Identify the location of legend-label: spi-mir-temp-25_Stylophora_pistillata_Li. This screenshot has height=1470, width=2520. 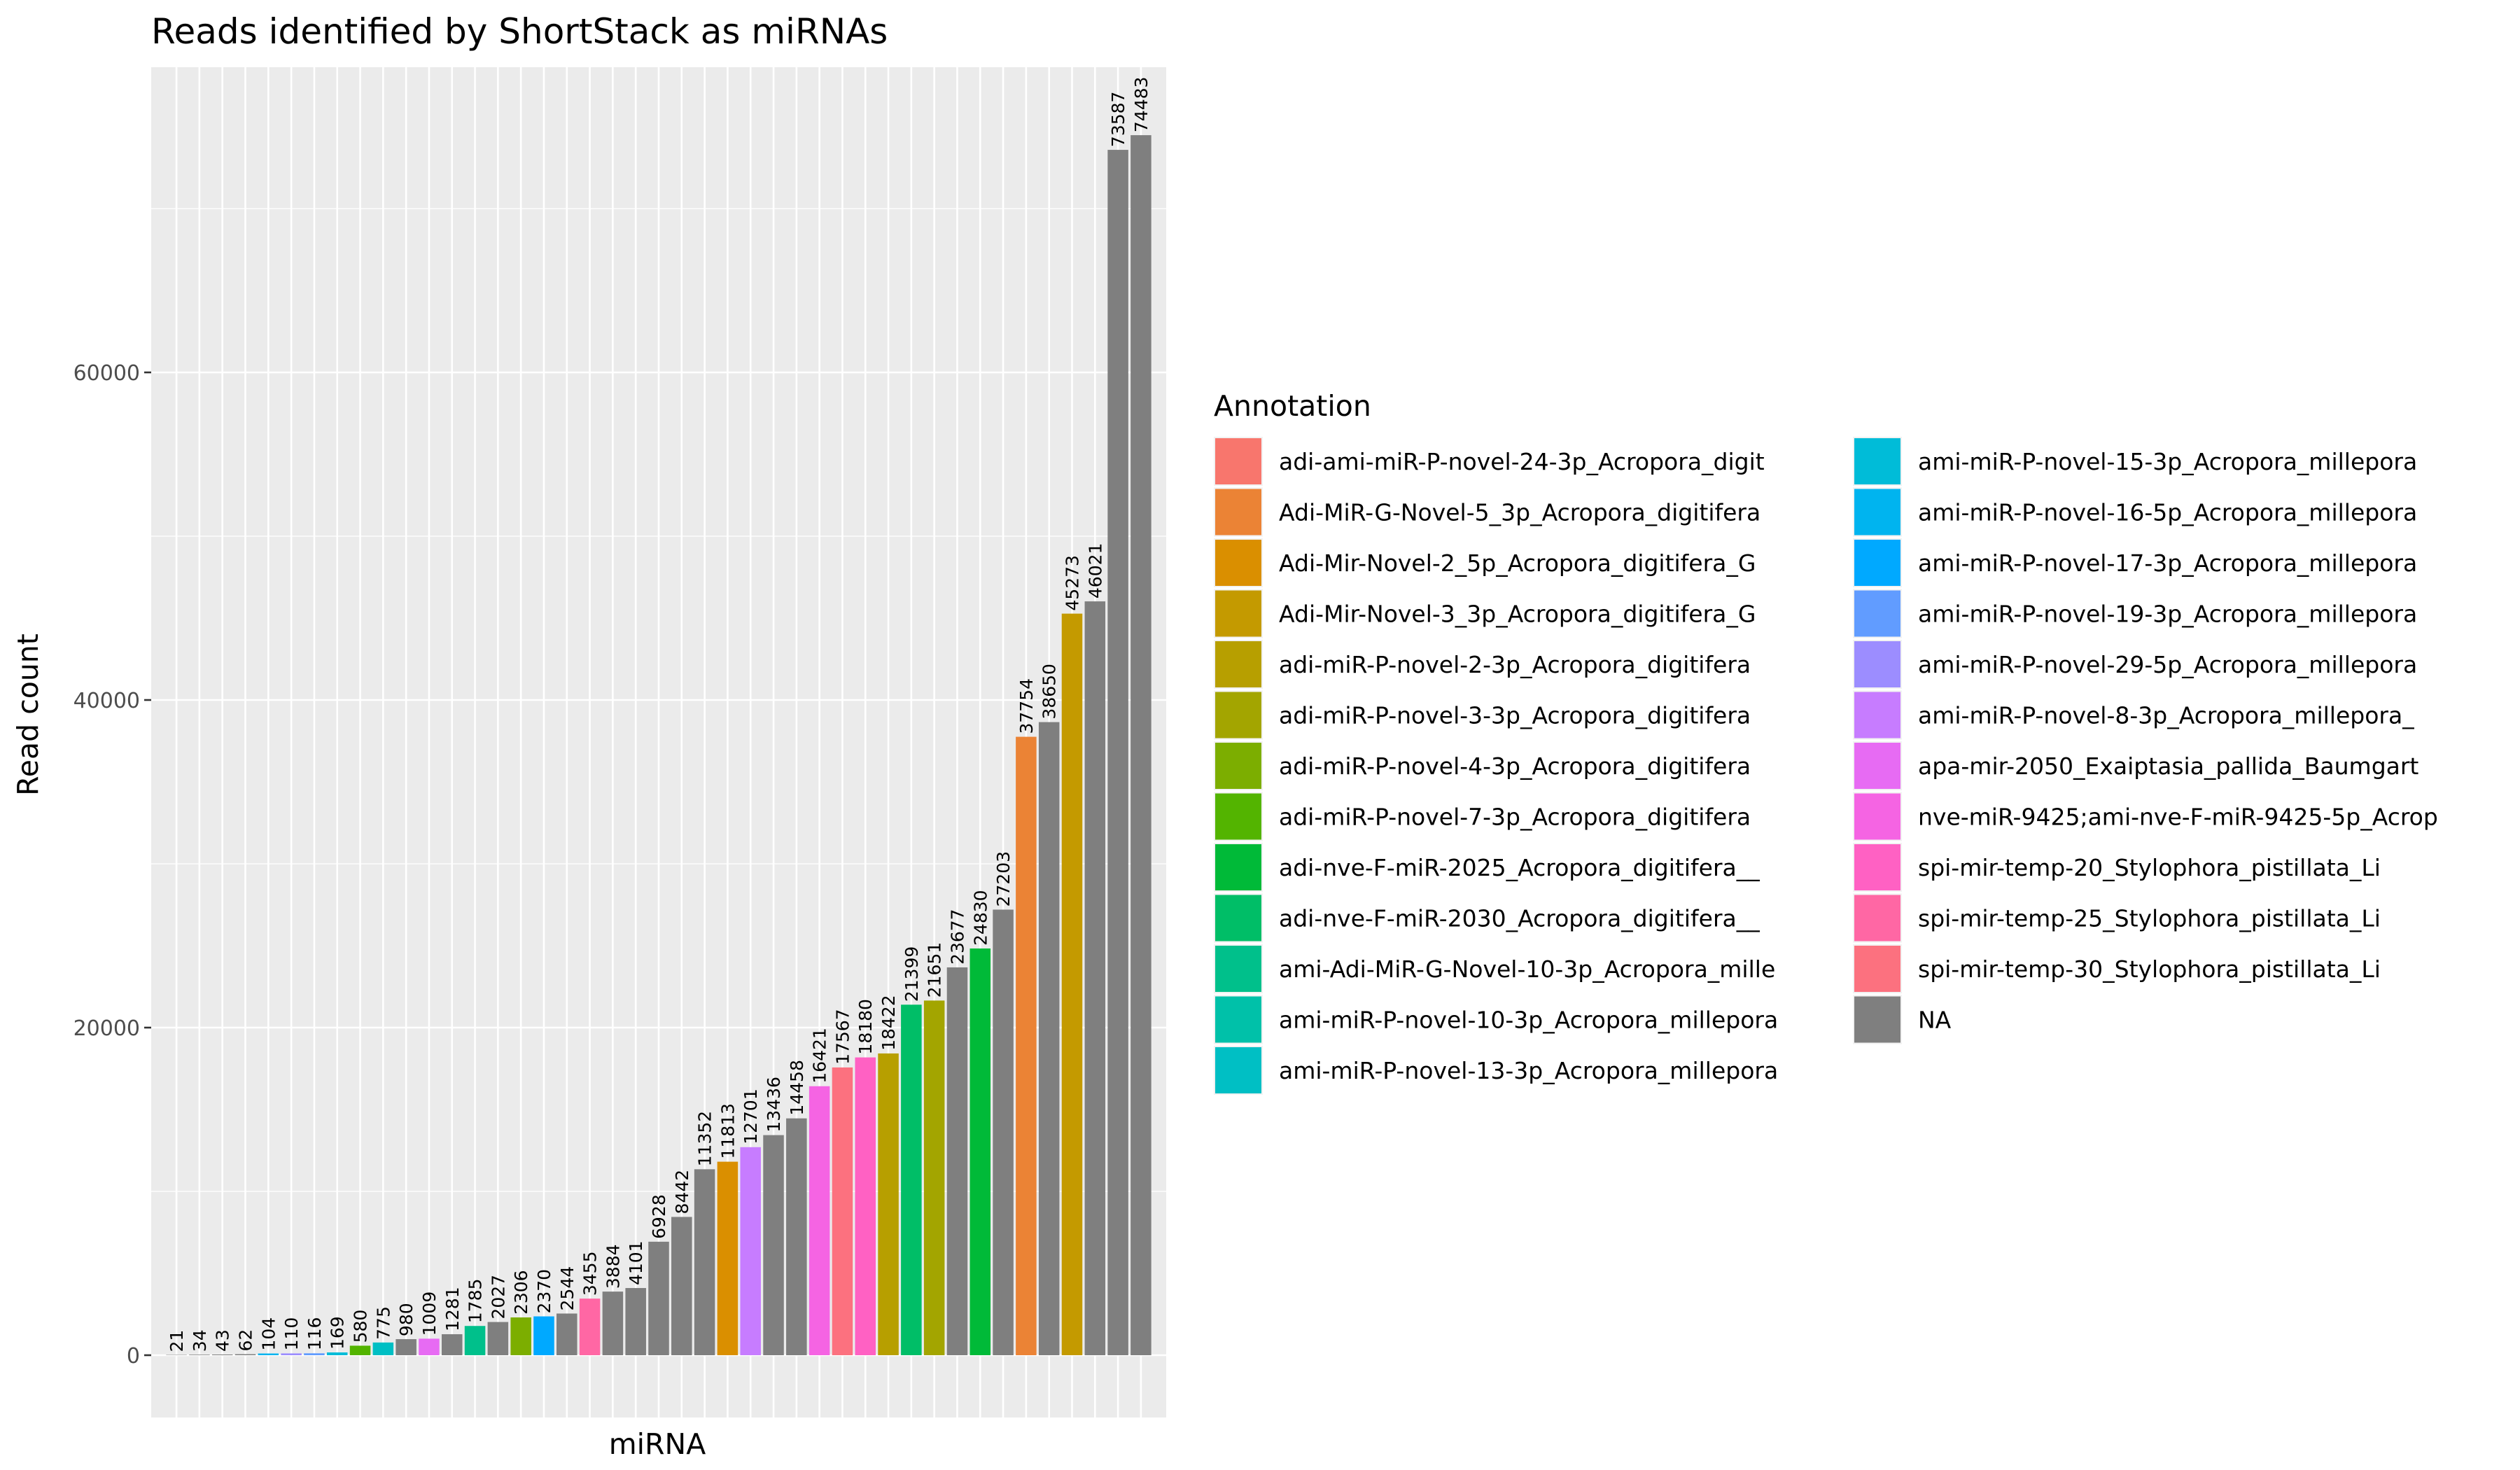
(2149, 918).